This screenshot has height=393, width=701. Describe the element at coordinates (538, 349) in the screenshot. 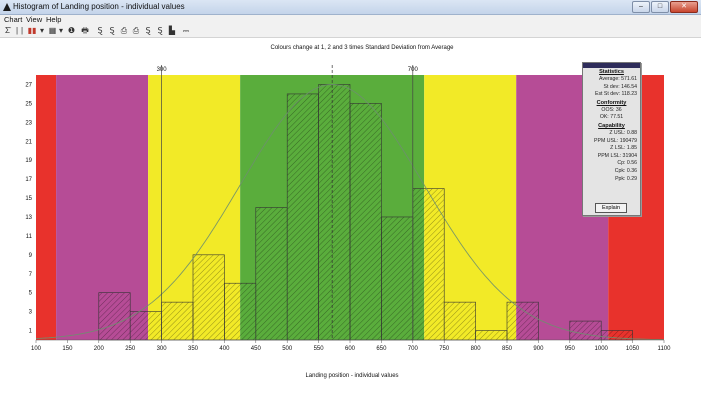

I see `x-tick-label: 900` at that location.